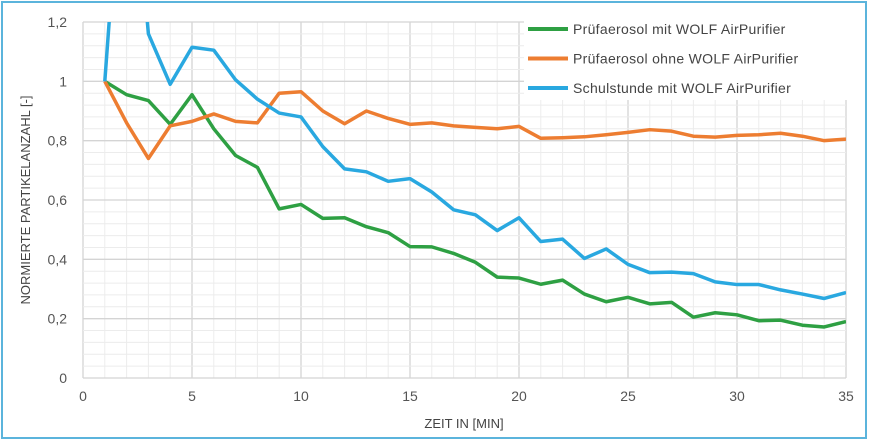 The height and width of the screenshot is (444, 872). What do you see at coordinates (846, 396) in the screenshot?
I see `x-tick-label: 35` at bounding box center [846, 396].